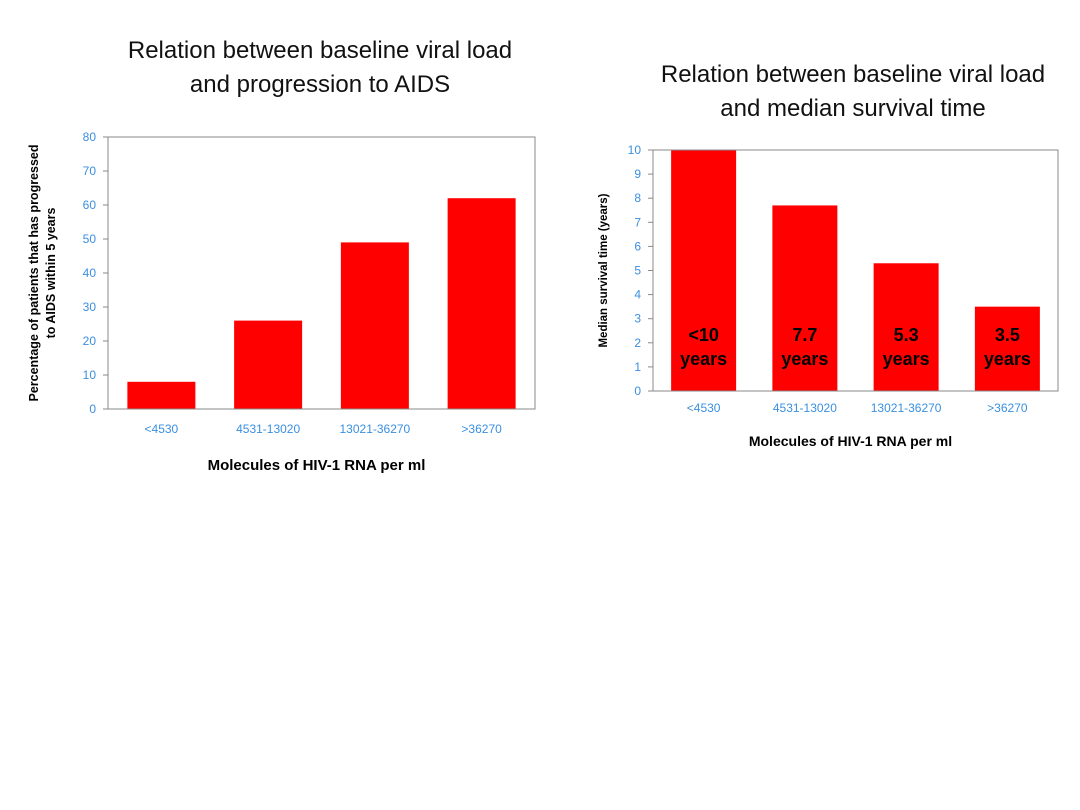 Image resolution: width=1080 pixels, height=810 pixels. I want to click on chart1-ytick-label-20: 20, so click(90, 341).